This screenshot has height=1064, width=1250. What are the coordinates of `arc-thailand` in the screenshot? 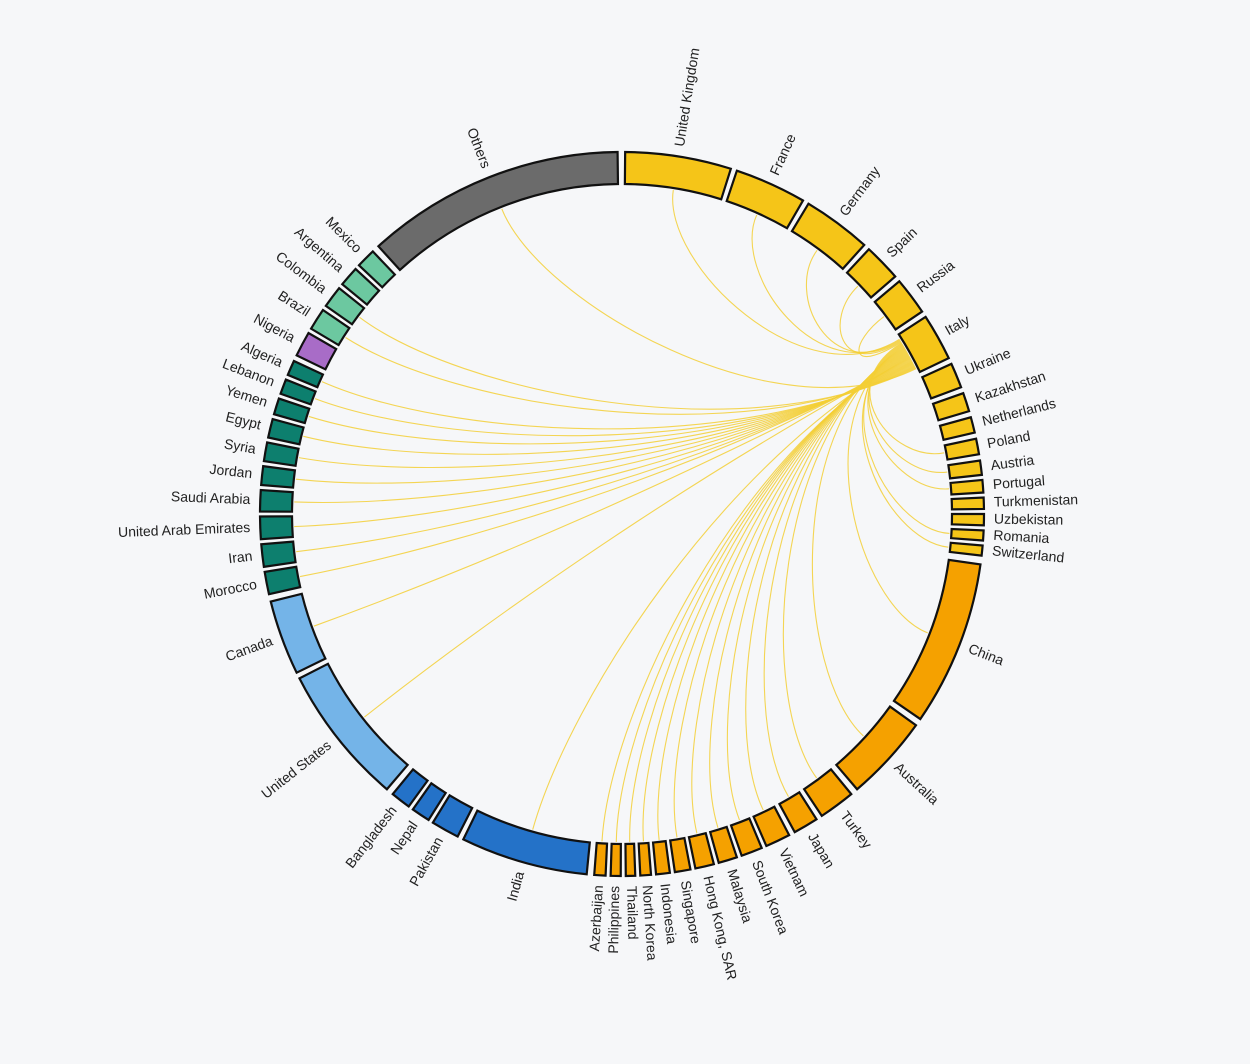 It's located at (630, 860).